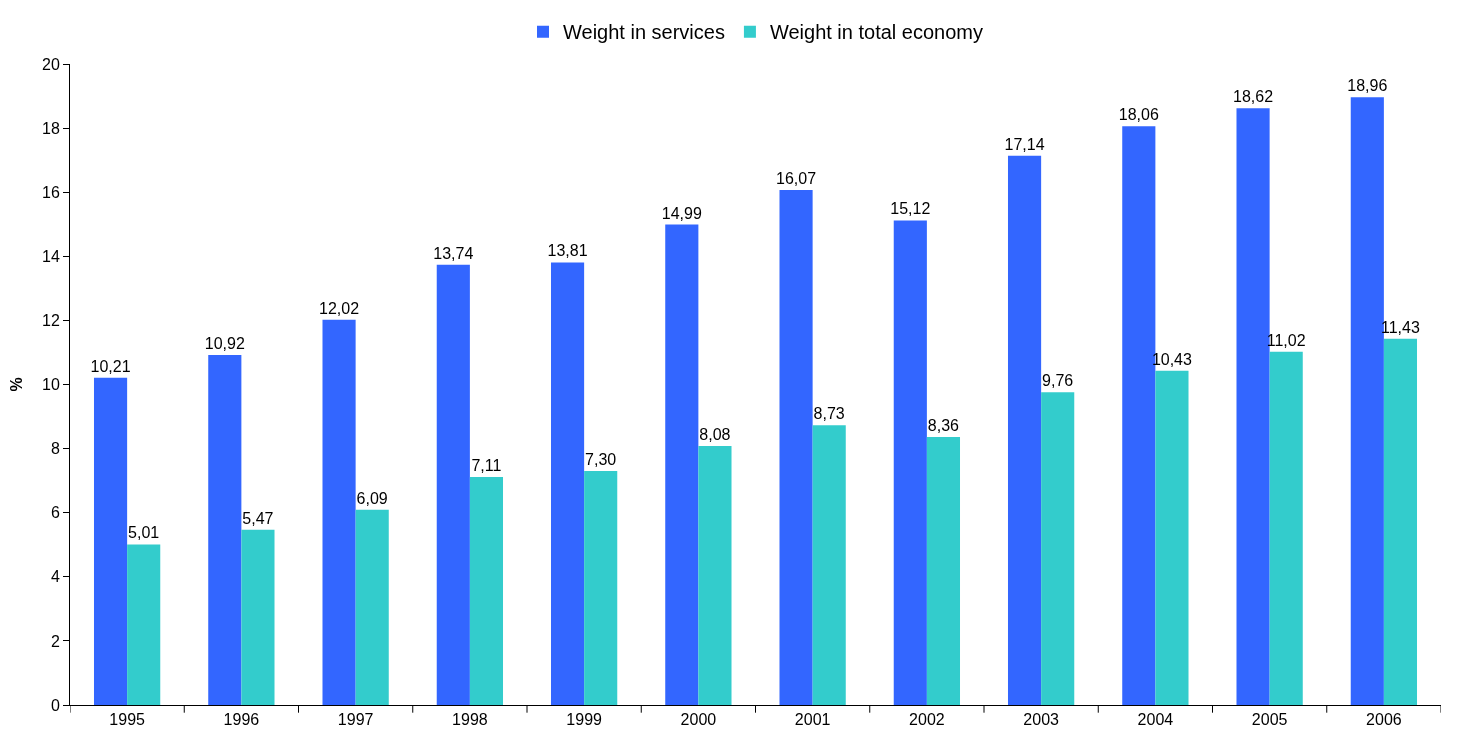 This screenshot has height=745, width=1461. What do you see at coordinates (55, 641) in the screenshot?
I see `y-tick-label: 2` at bounding box center [55, 641].